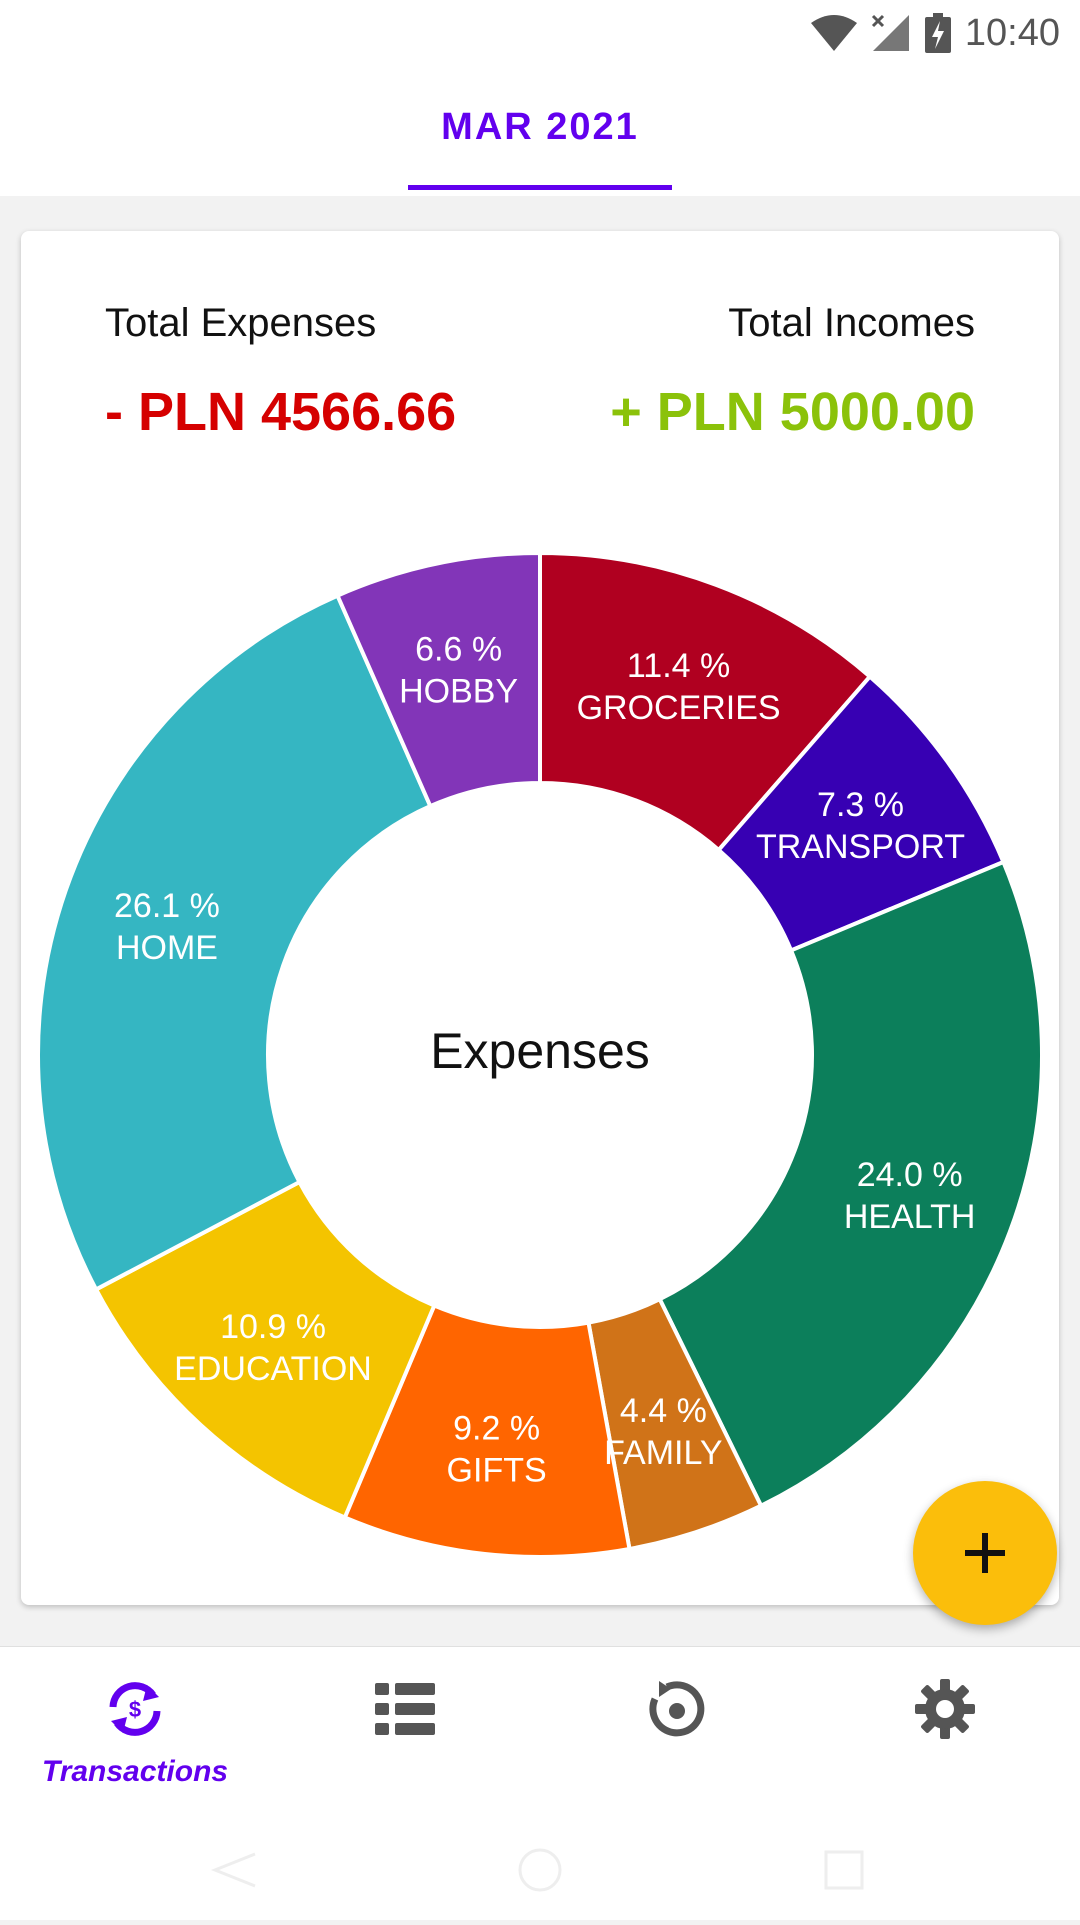  I want to click on bottom-navigation: $ Transactions, so click(540, 1721).